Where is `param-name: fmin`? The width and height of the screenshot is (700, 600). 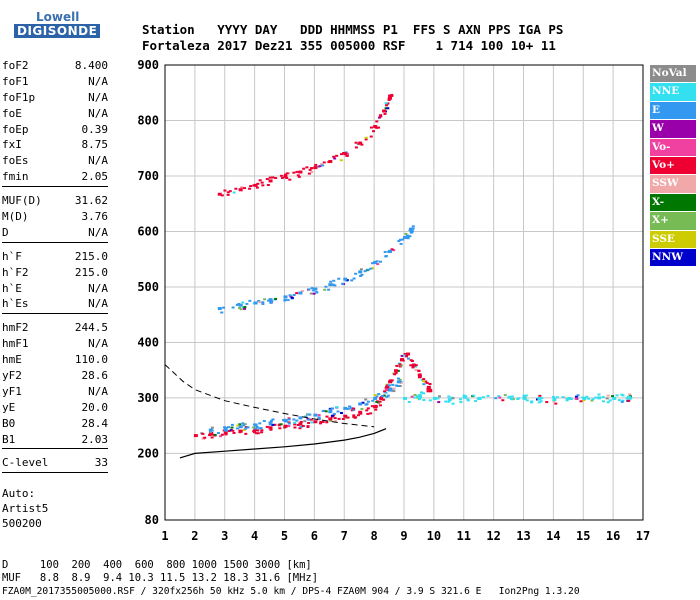
param-name: fmin is located at coordinates (15, 177).